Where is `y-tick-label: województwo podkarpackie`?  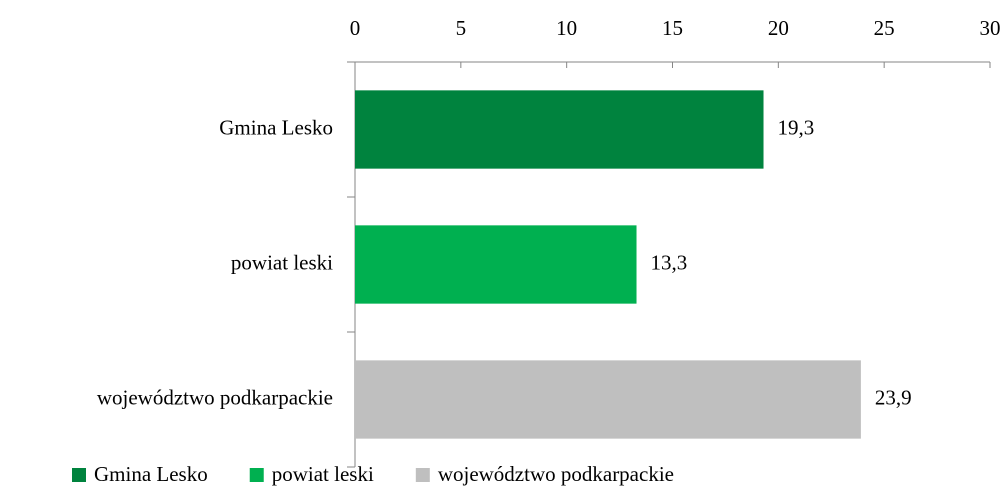 y-tick-label: województwo podkarpackie is located at coordinates (215, 397).